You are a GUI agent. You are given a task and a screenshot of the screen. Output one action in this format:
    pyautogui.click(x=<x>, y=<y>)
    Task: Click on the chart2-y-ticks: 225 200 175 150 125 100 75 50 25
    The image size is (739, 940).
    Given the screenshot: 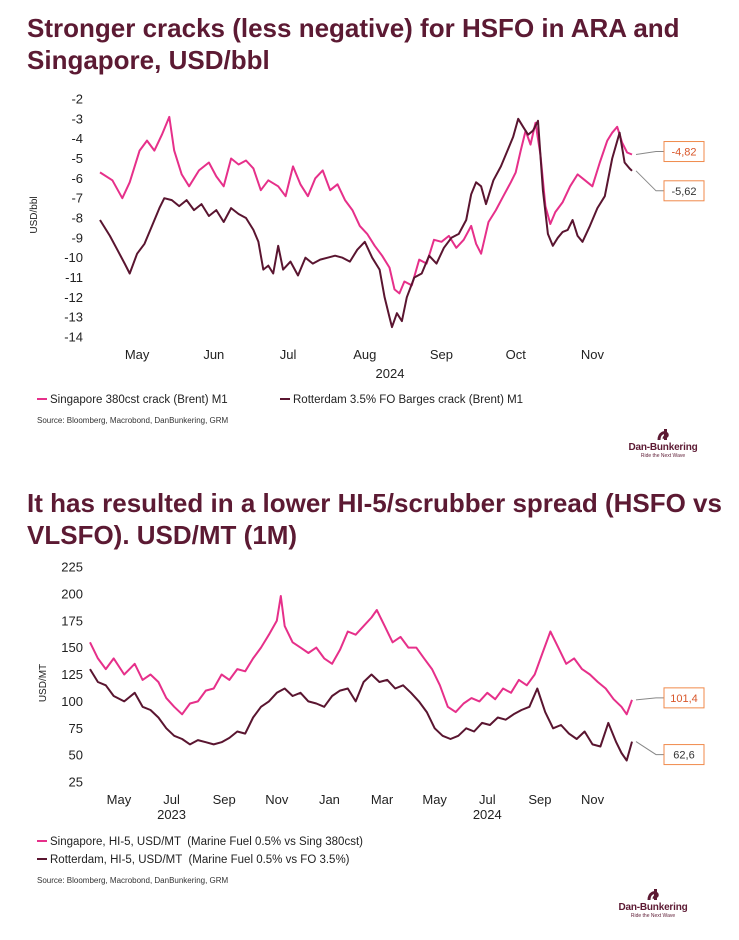 What is the action you would take?
    pyautogui.click(x=72, y=675)
    